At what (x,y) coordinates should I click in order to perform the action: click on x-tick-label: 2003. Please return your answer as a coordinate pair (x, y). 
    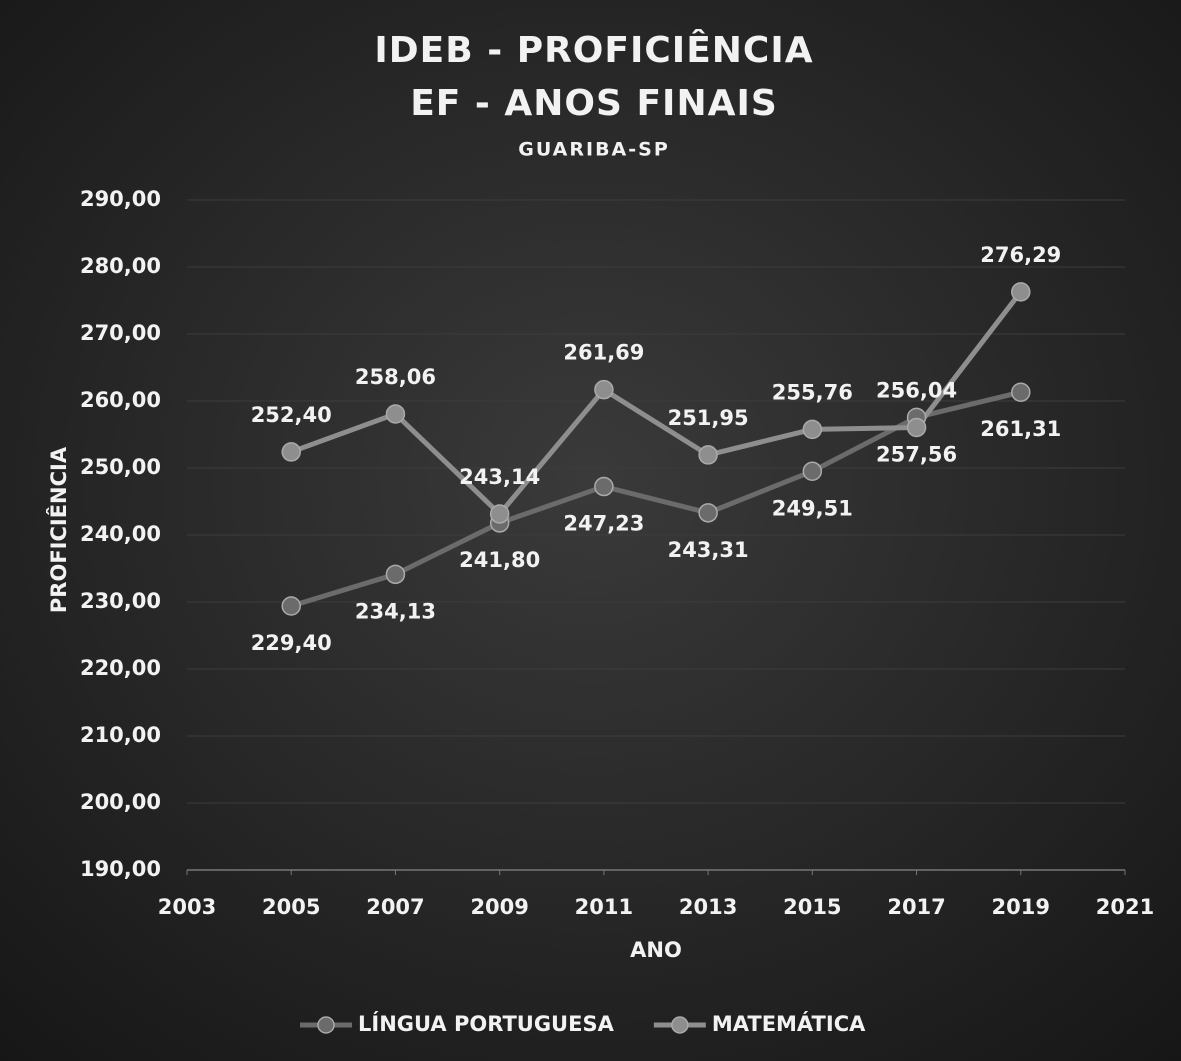
    Looking at the image, I should click on (187, 907).